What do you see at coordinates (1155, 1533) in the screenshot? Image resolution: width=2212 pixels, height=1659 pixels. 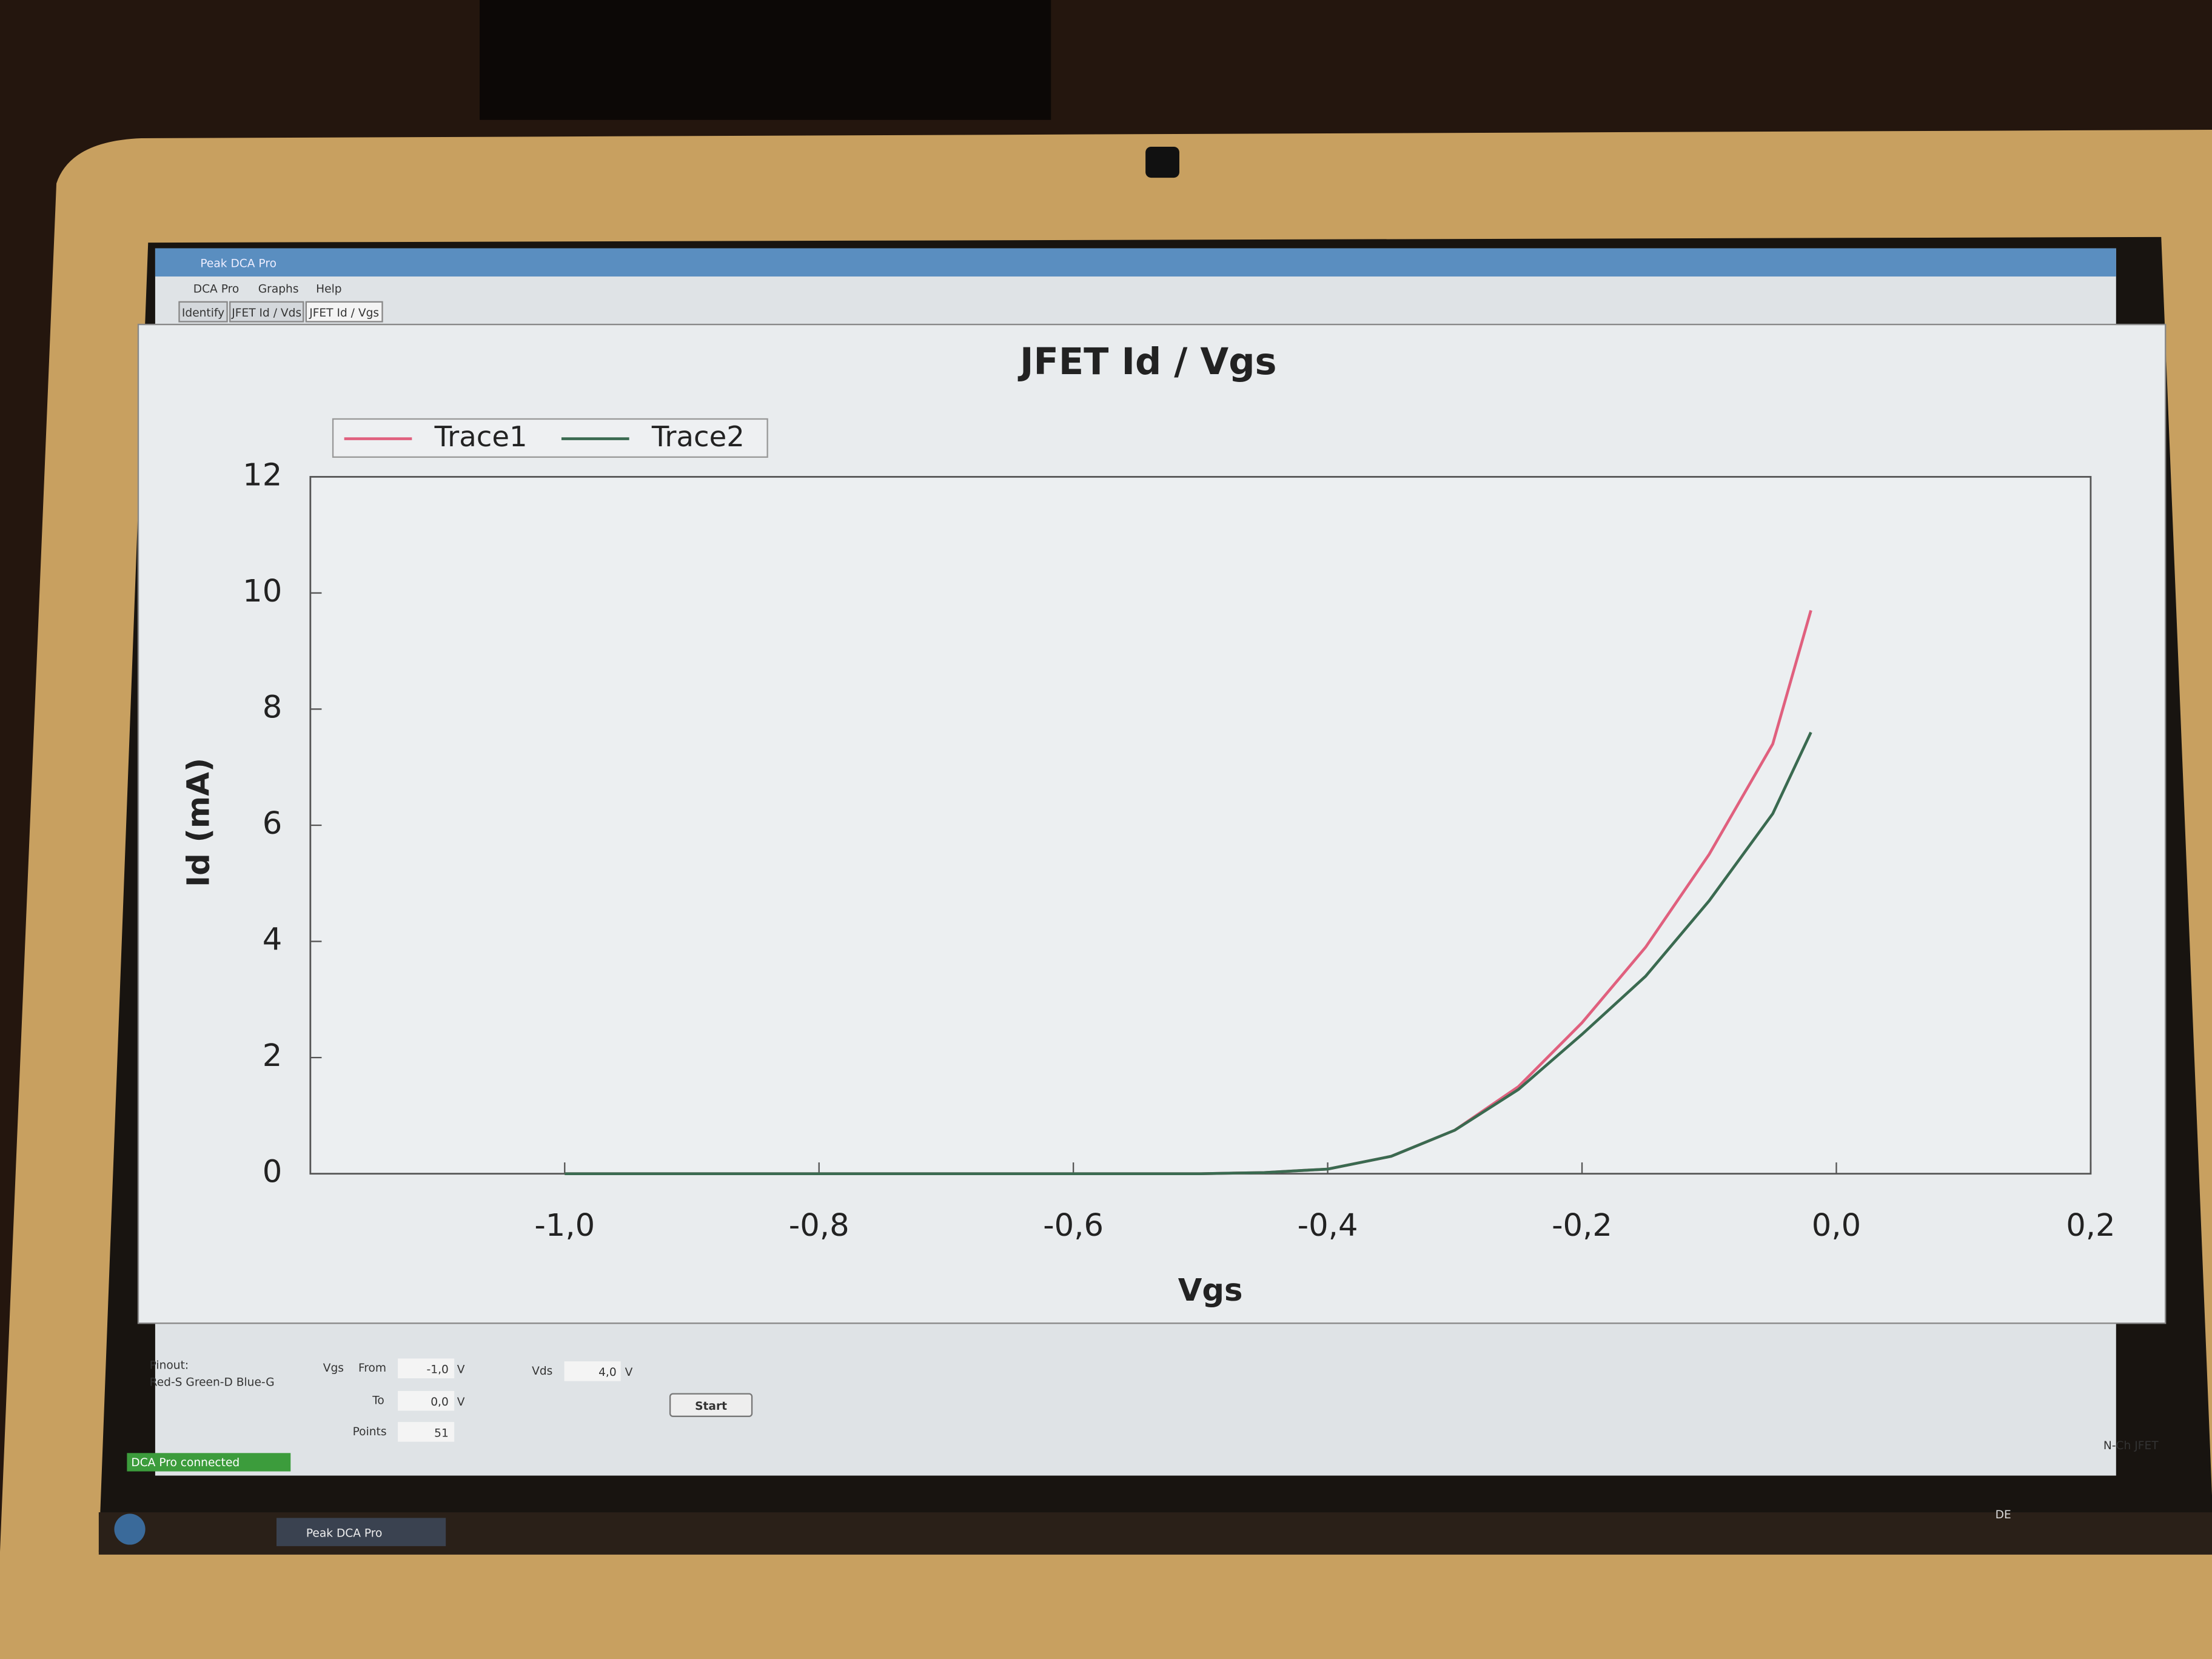 I see `taskbar` at bounding box center [1155, 1533].